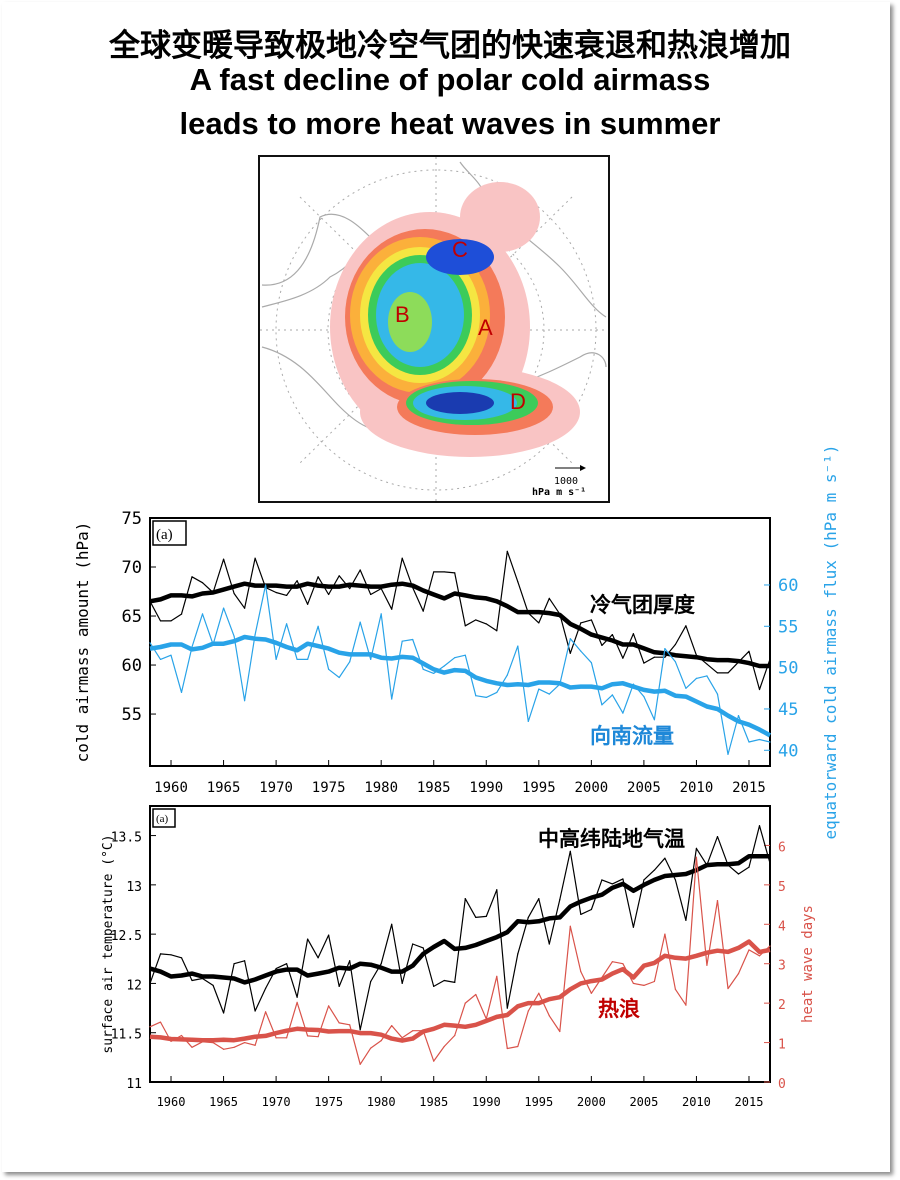  What do you see at coordinates (162, 819) in the screenshot?
I see `panel-label: (a)` at bounding box center [162, 819].